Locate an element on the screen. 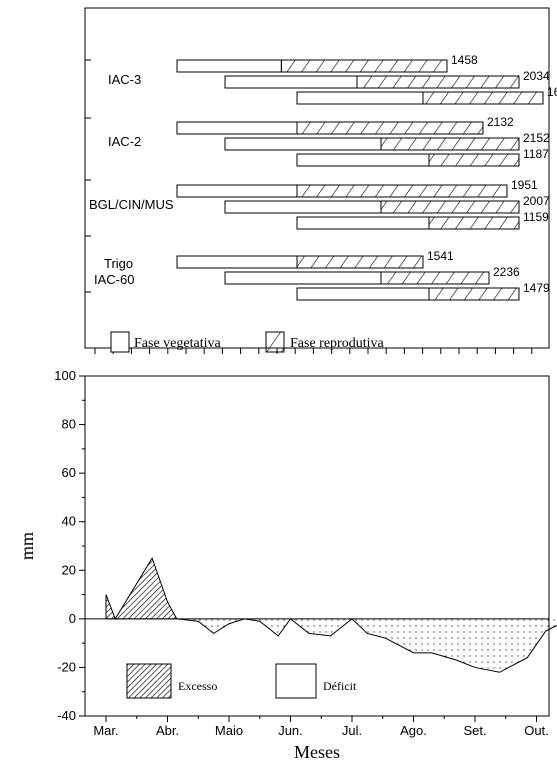  y-tick-label: 20 is located at coordinates (69, 569).